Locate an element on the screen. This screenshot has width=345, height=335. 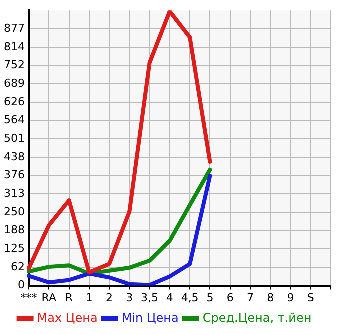
x-tick-label: 5 is located at coordinates (210, 297).